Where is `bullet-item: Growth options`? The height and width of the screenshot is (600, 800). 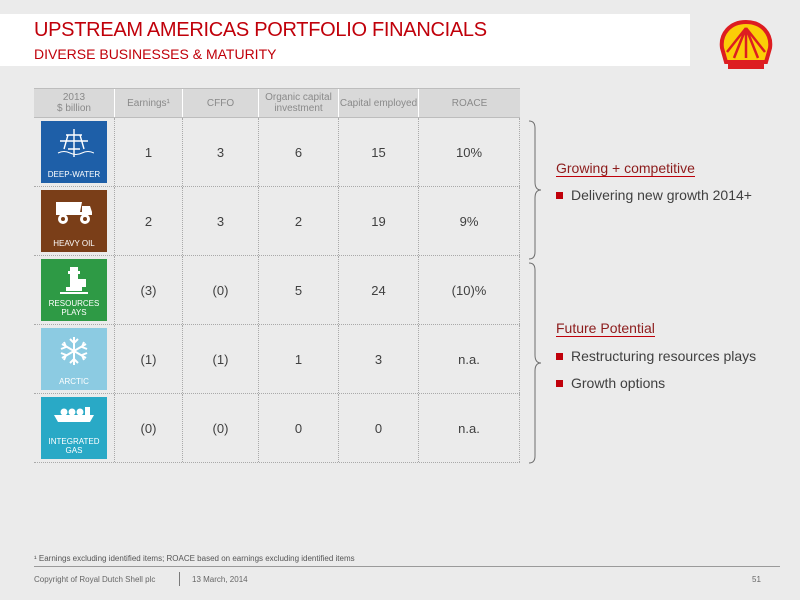
bullet-item: Growth options is located at coordinates (610, 383).